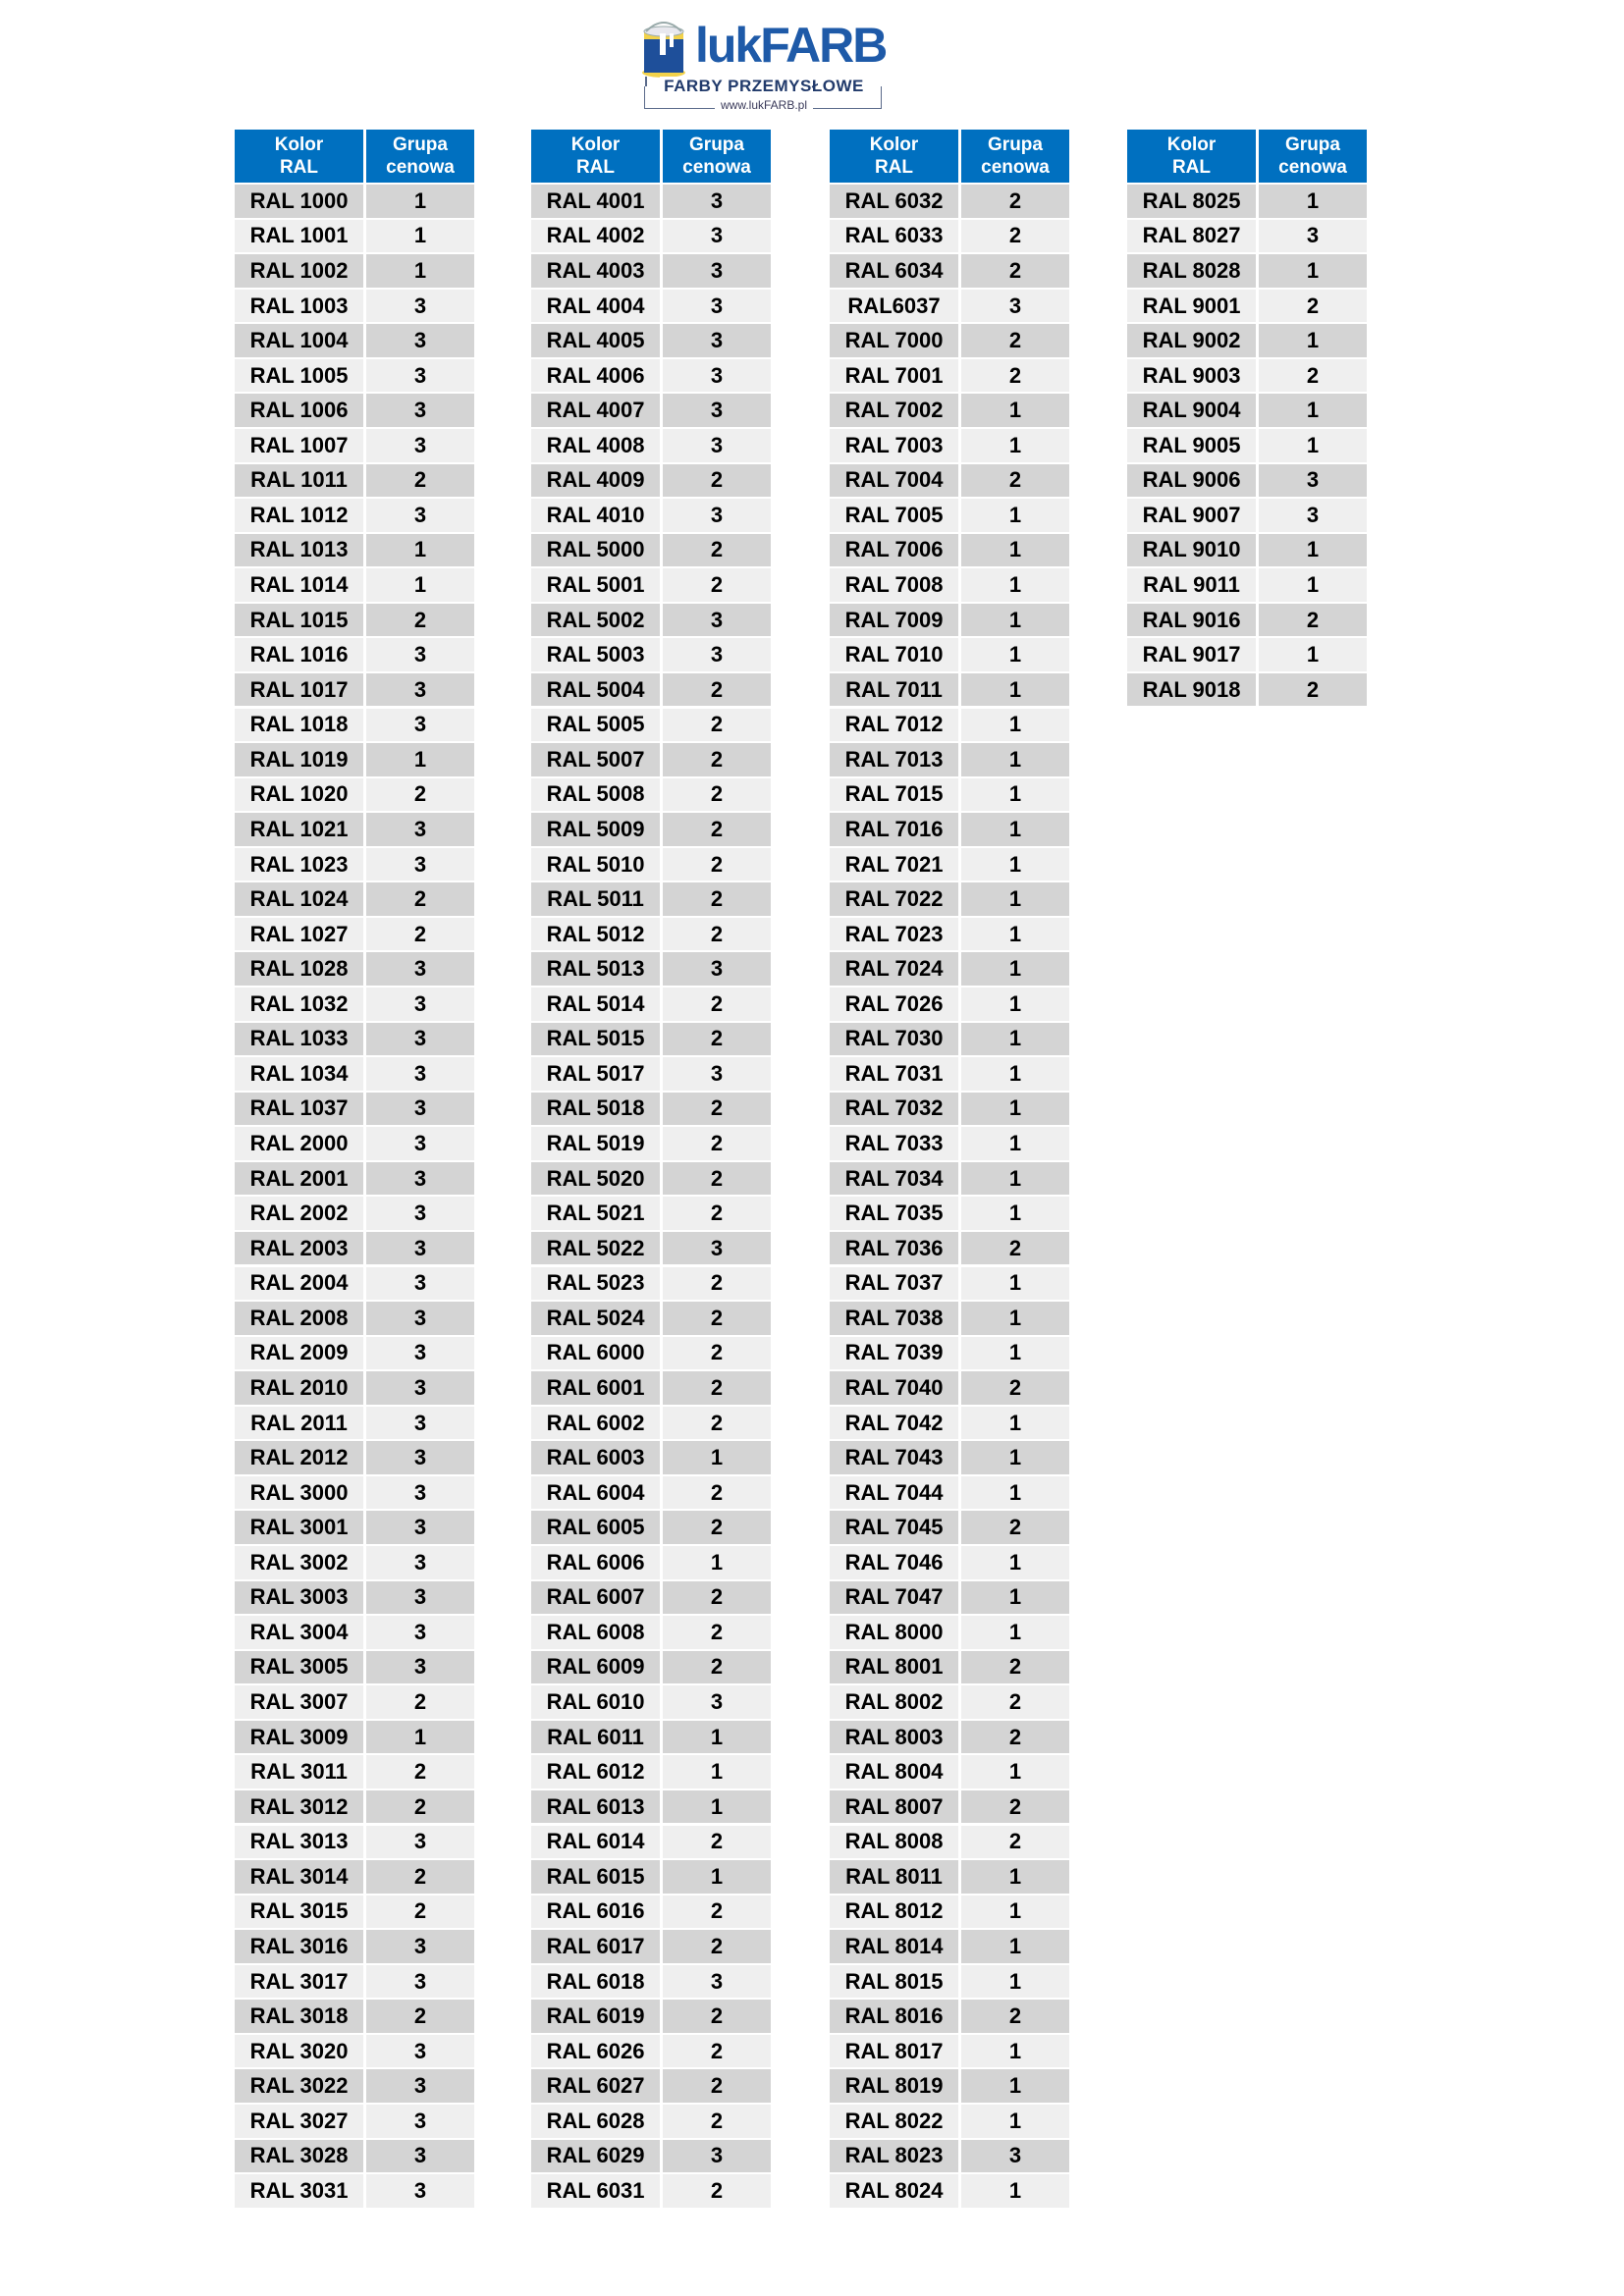 This screenshot has width=1624, height=2296. I want to click on ral-code: RAL 1007, so click(299, 445).